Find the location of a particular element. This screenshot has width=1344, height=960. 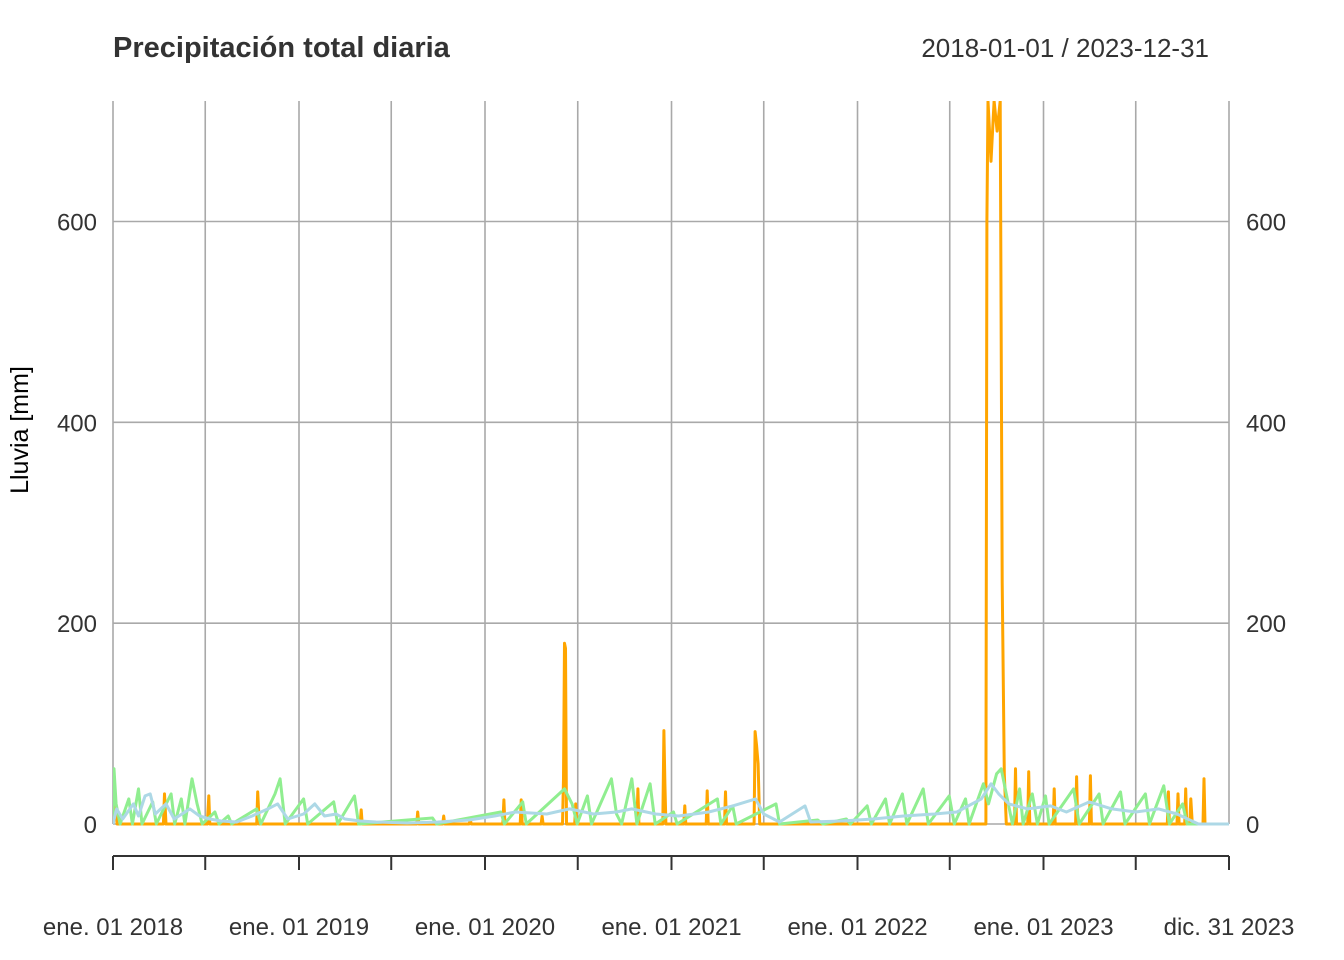

x-tick-label: dic. 31 2023 is located at coordinates (1229, 927).